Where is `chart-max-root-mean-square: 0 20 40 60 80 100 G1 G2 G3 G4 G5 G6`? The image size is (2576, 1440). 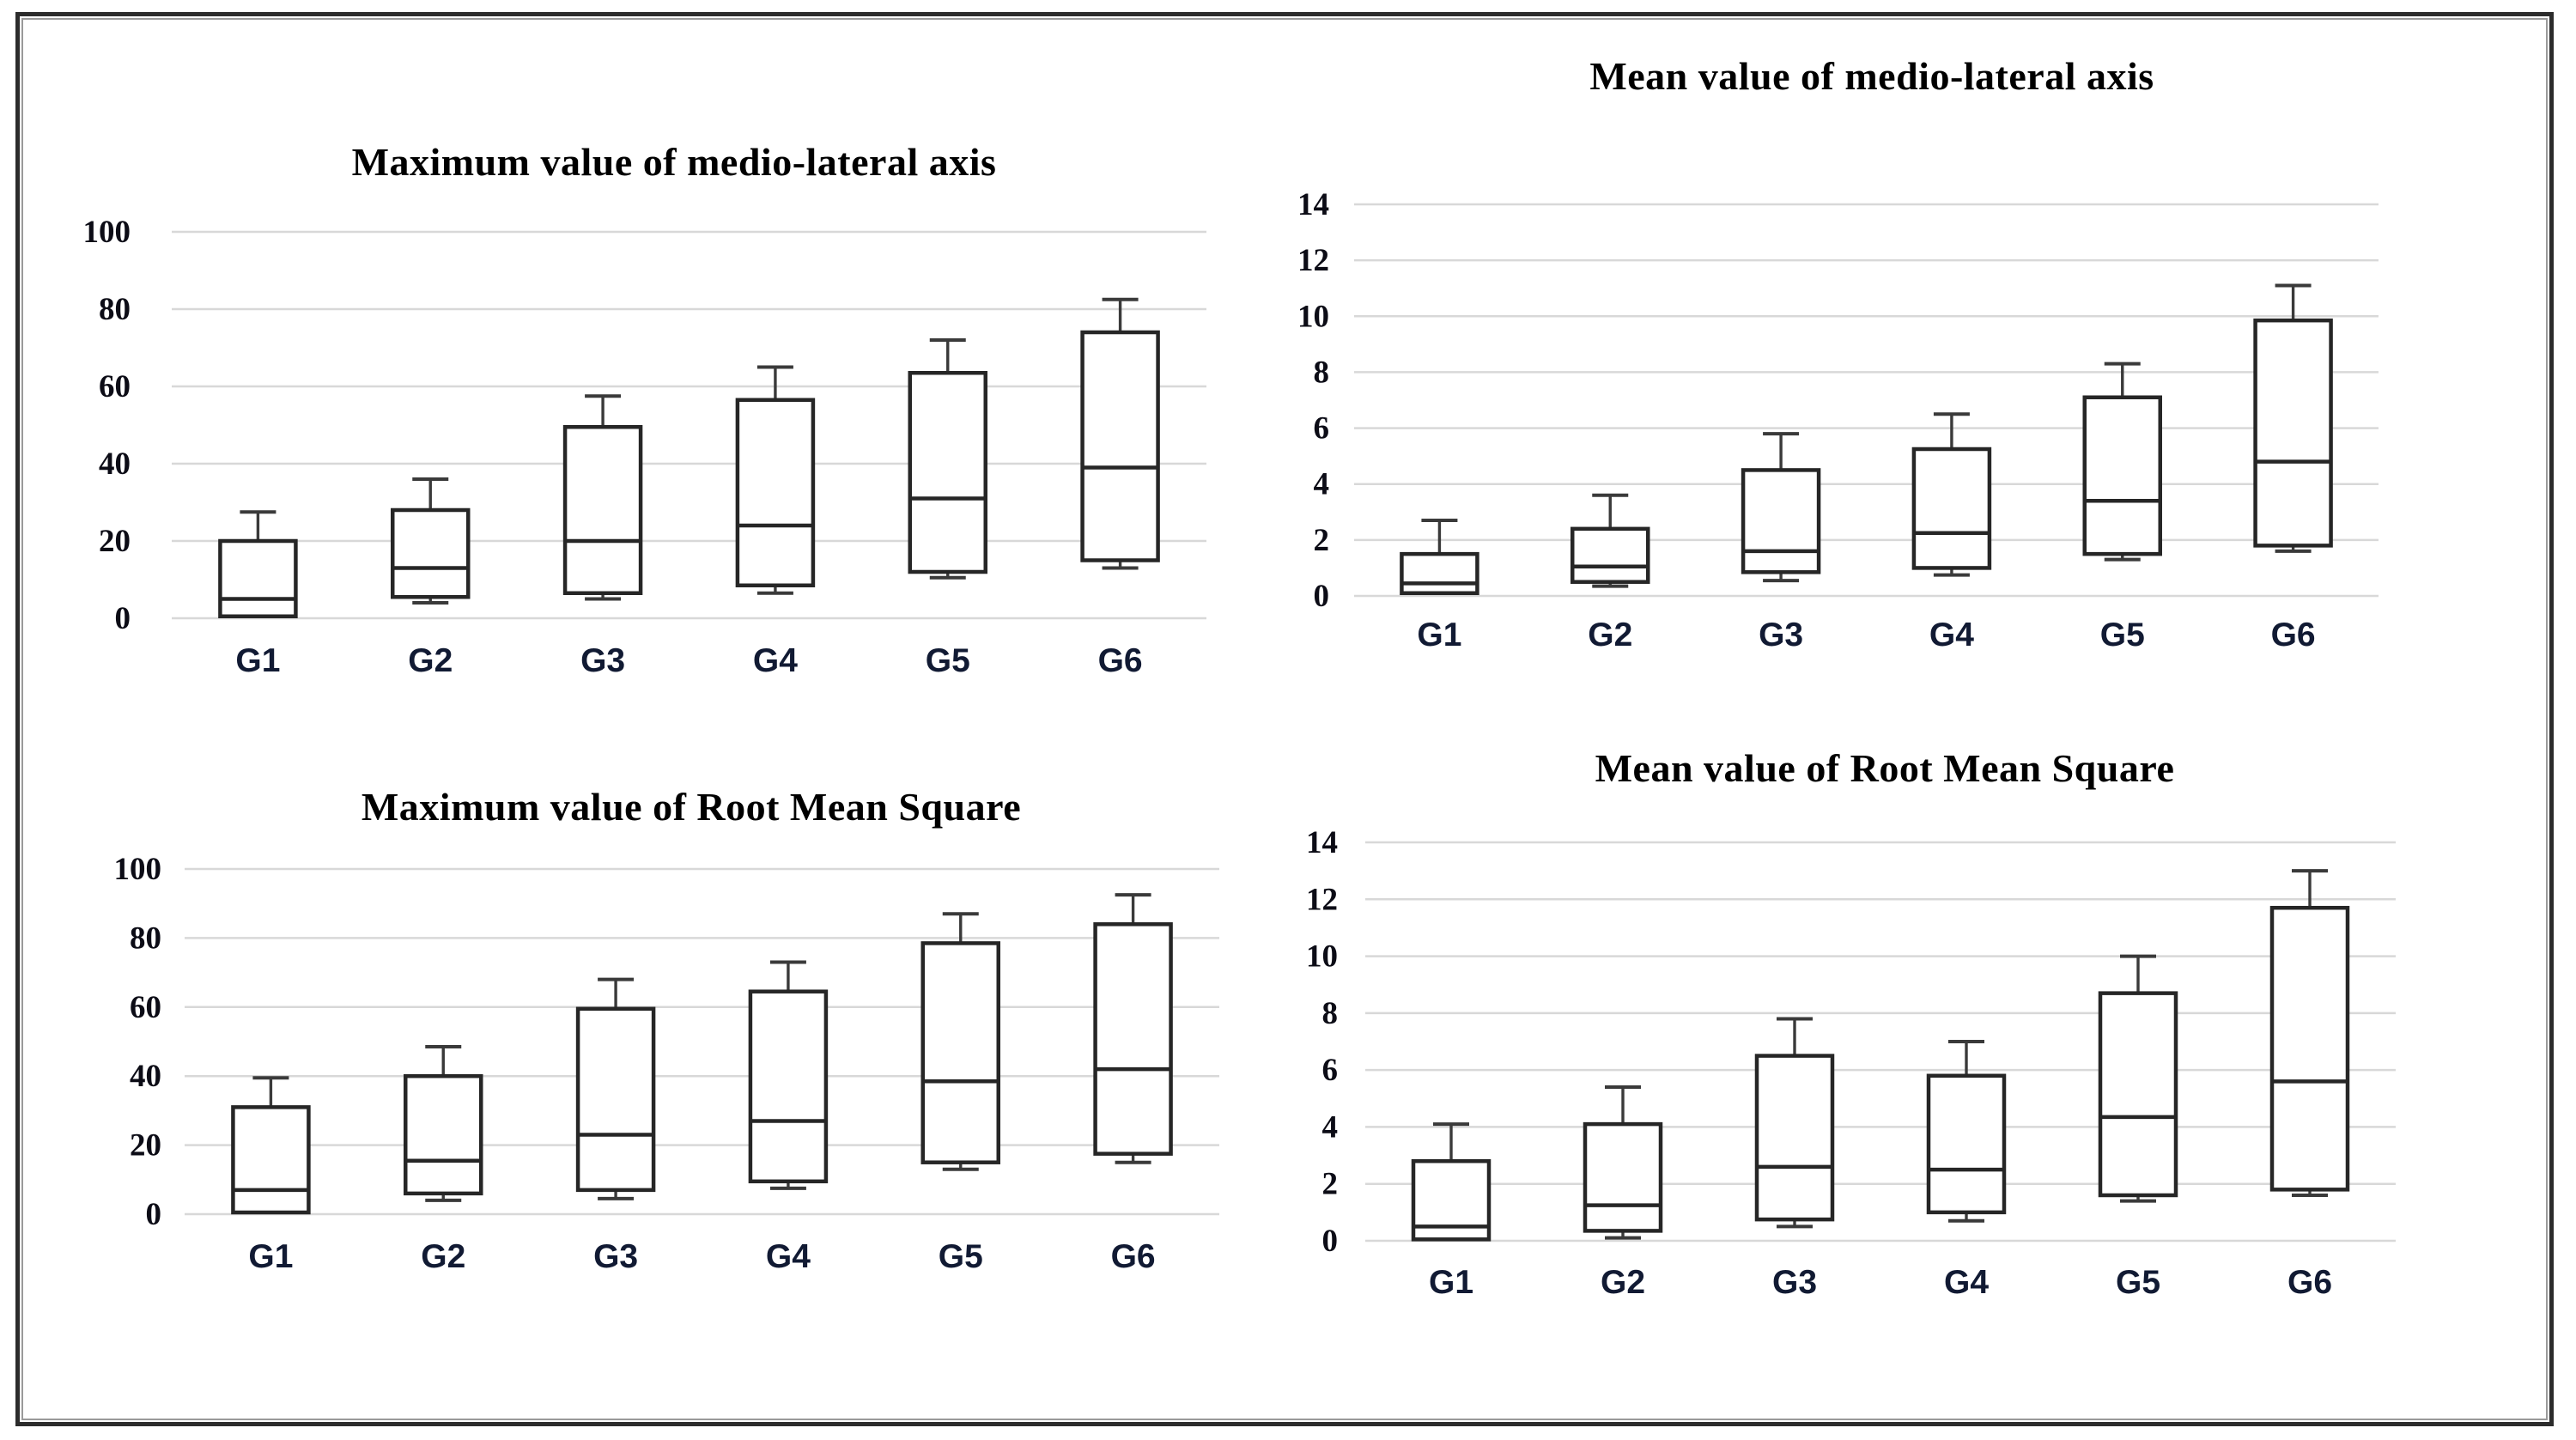
chart-max-root-mean-square: 0 20 40 60 80 100 G1 G2 G3 G4 G5 G6 is located at coordinates (666, 1063).